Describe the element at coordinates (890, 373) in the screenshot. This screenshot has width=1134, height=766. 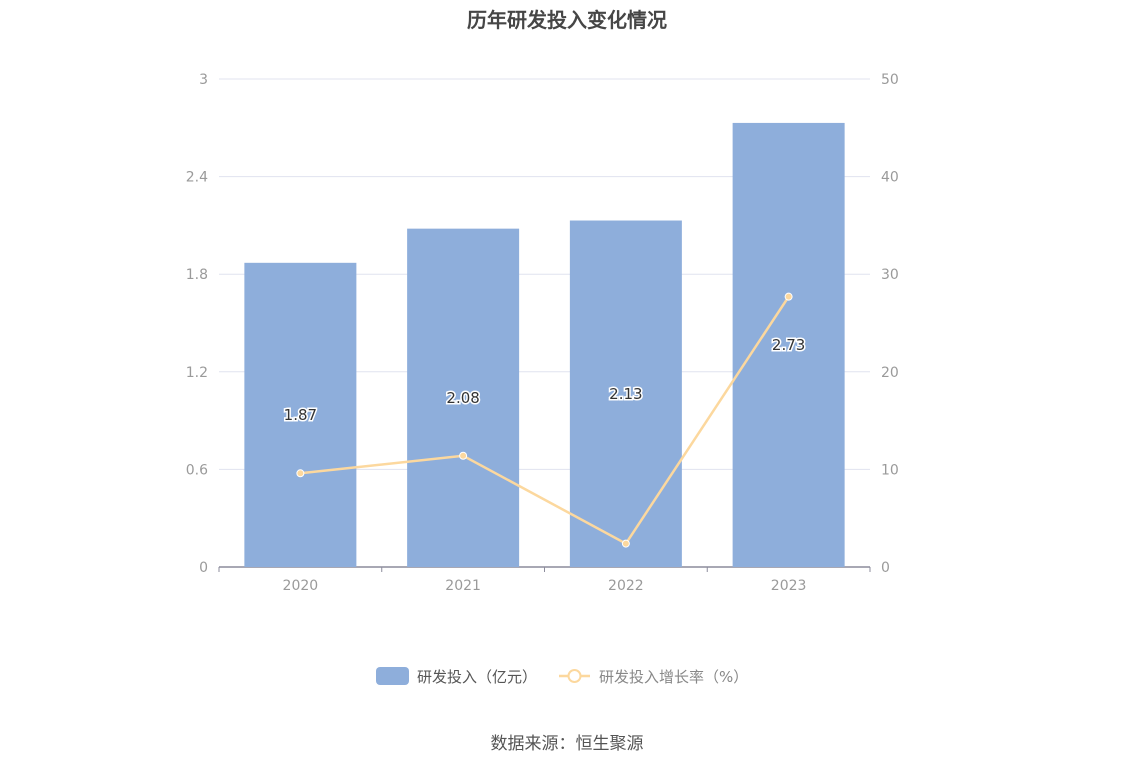
I see `y-right-tick-label: 20` at that location.